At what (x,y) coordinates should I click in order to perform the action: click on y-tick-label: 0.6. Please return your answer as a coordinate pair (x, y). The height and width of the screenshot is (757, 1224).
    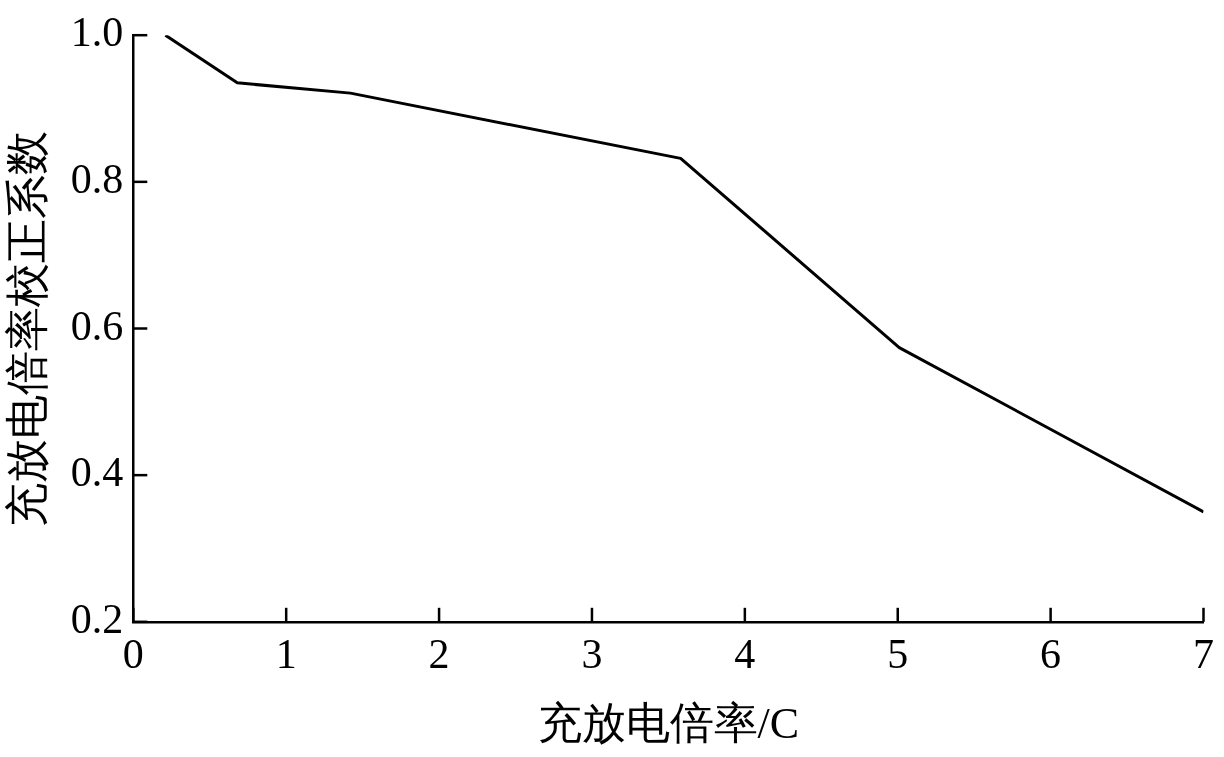
    Looking at the image, I should click on (97, 325).